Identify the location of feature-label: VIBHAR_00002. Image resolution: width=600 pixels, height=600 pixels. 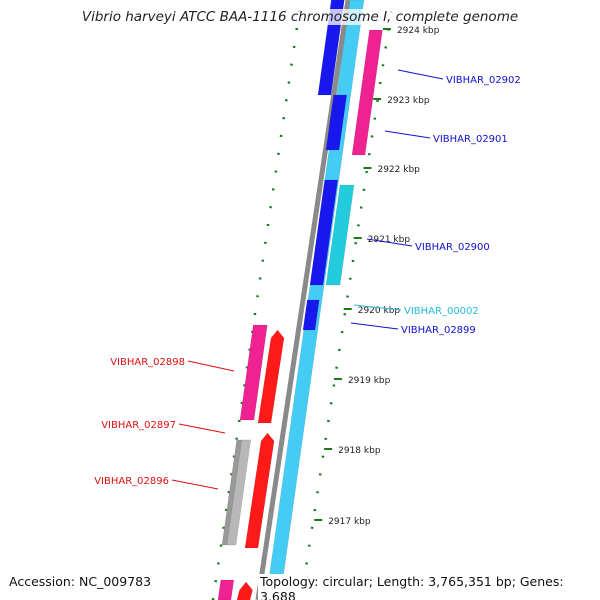
(441, 311).